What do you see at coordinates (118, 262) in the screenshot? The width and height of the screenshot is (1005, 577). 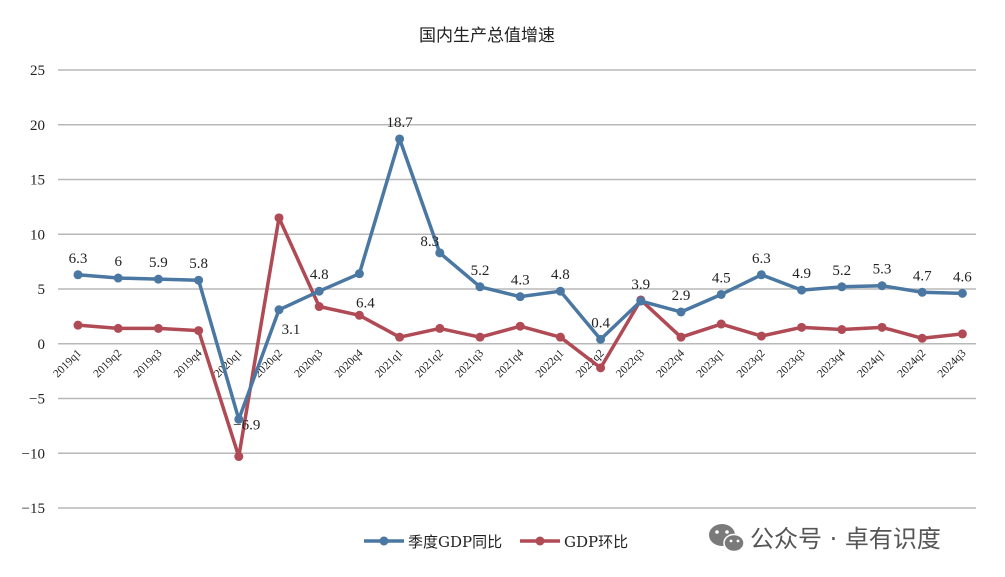 I see `data-label-yoy: 6` at bounding box center [118, 262].